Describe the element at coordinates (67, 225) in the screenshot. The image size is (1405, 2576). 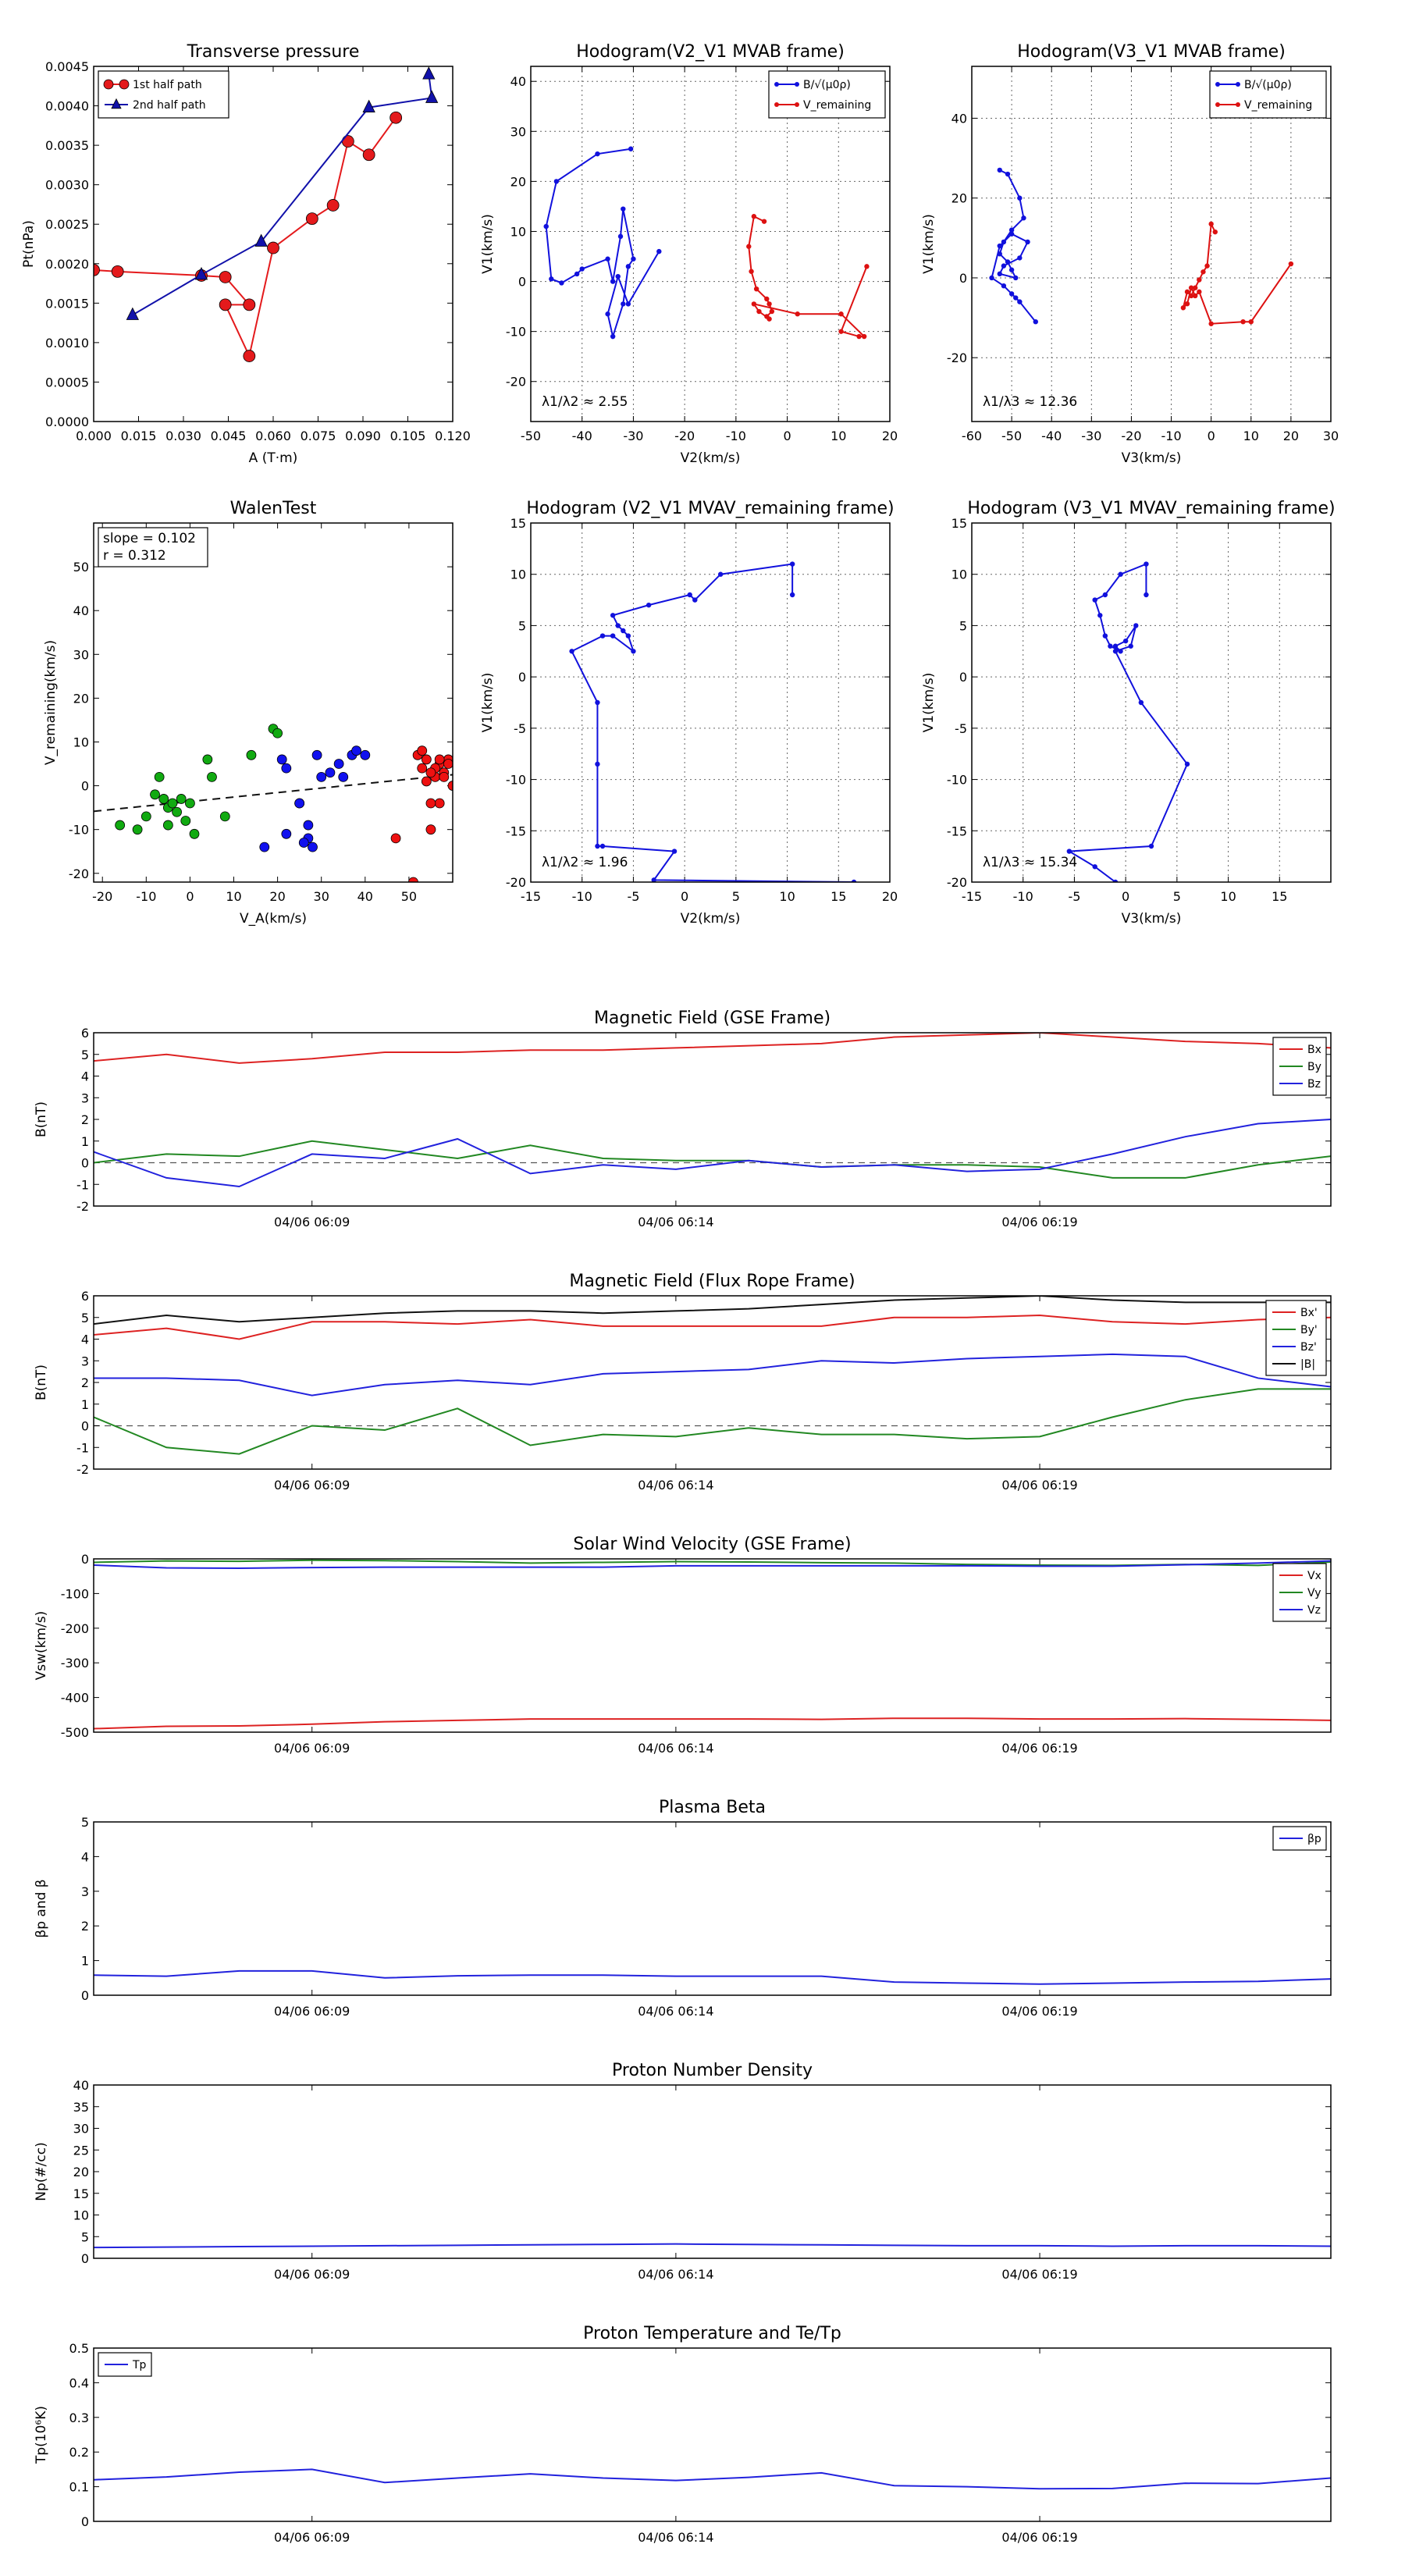
I see `y-tick-label: 0.0025` at that location.